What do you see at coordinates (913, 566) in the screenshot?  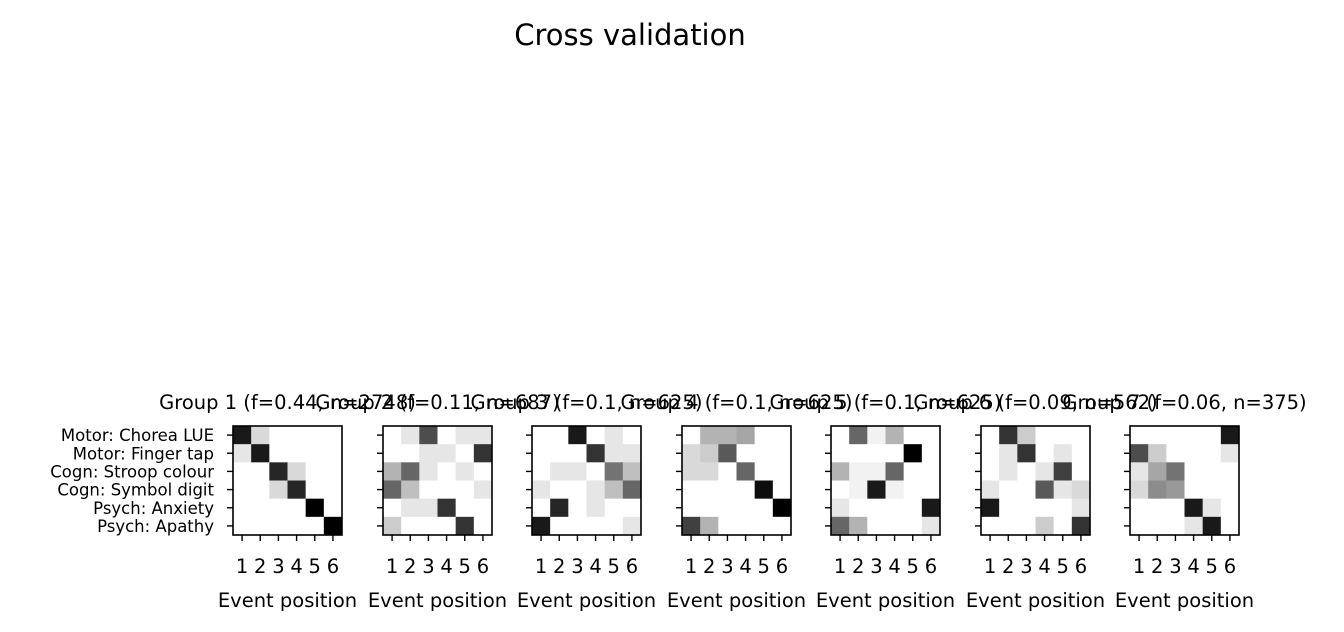 I see `x-tick-label: 5` at bounding box center [913, 566].